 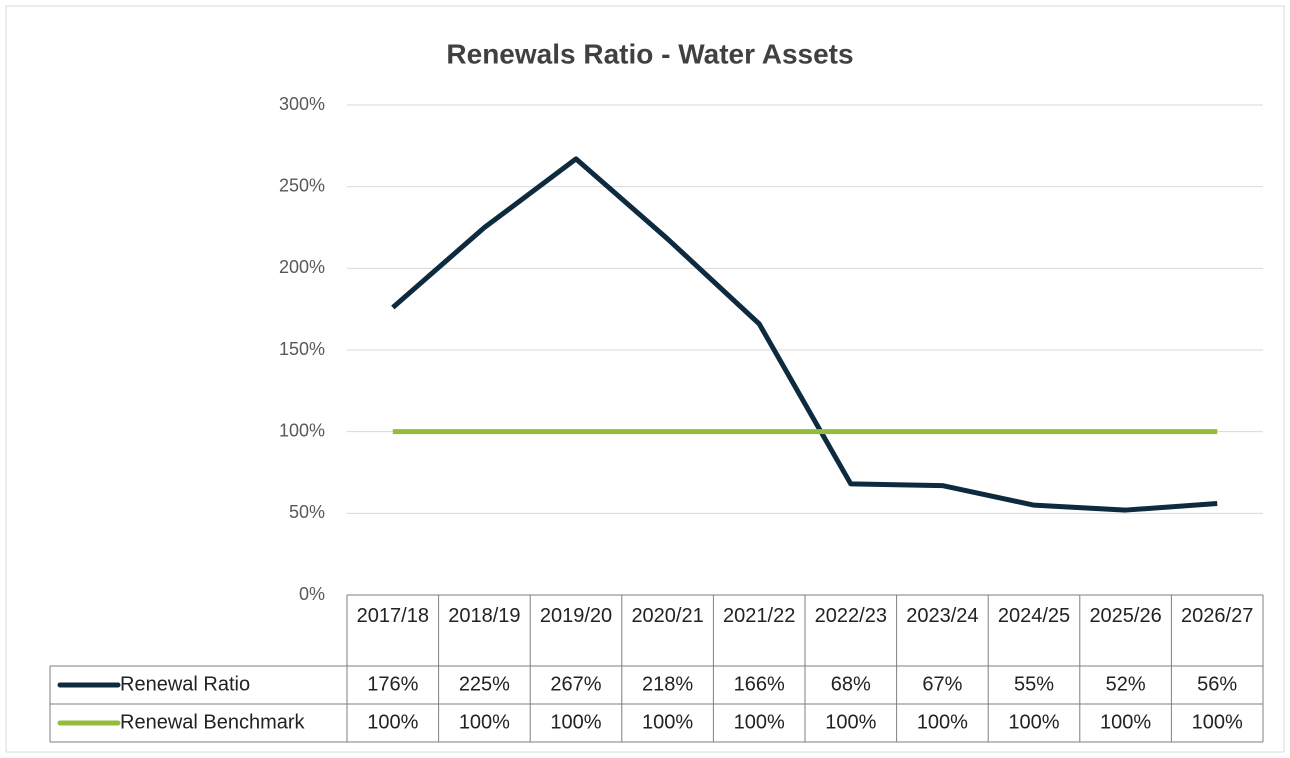 What do you see at coordinates (667, 684) in the screenshot?
I see `data-table-value: 218%` at bounding box center [667, 684].